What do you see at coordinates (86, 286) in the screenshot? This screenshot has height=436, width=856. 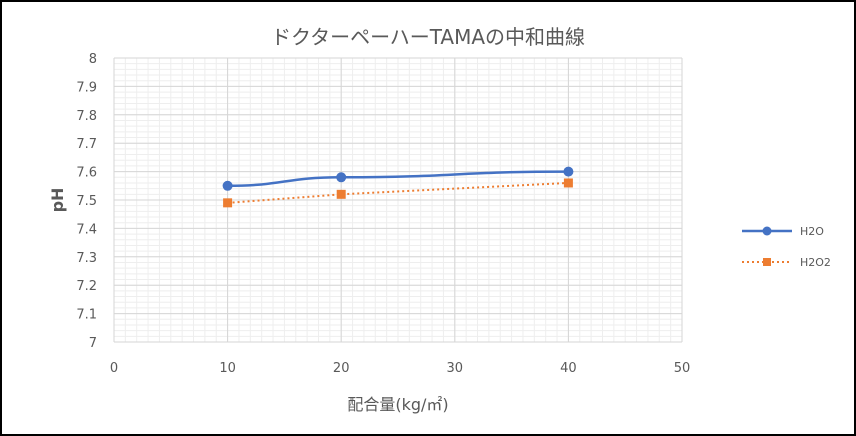 I see `y-tick-label: 7.2` at bounding box center [86, 286].